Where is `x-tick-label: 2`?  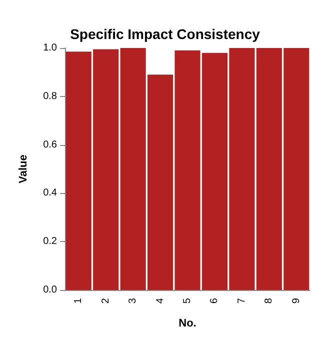 x-tick-label: 2 is located at coordinates (106, 301).